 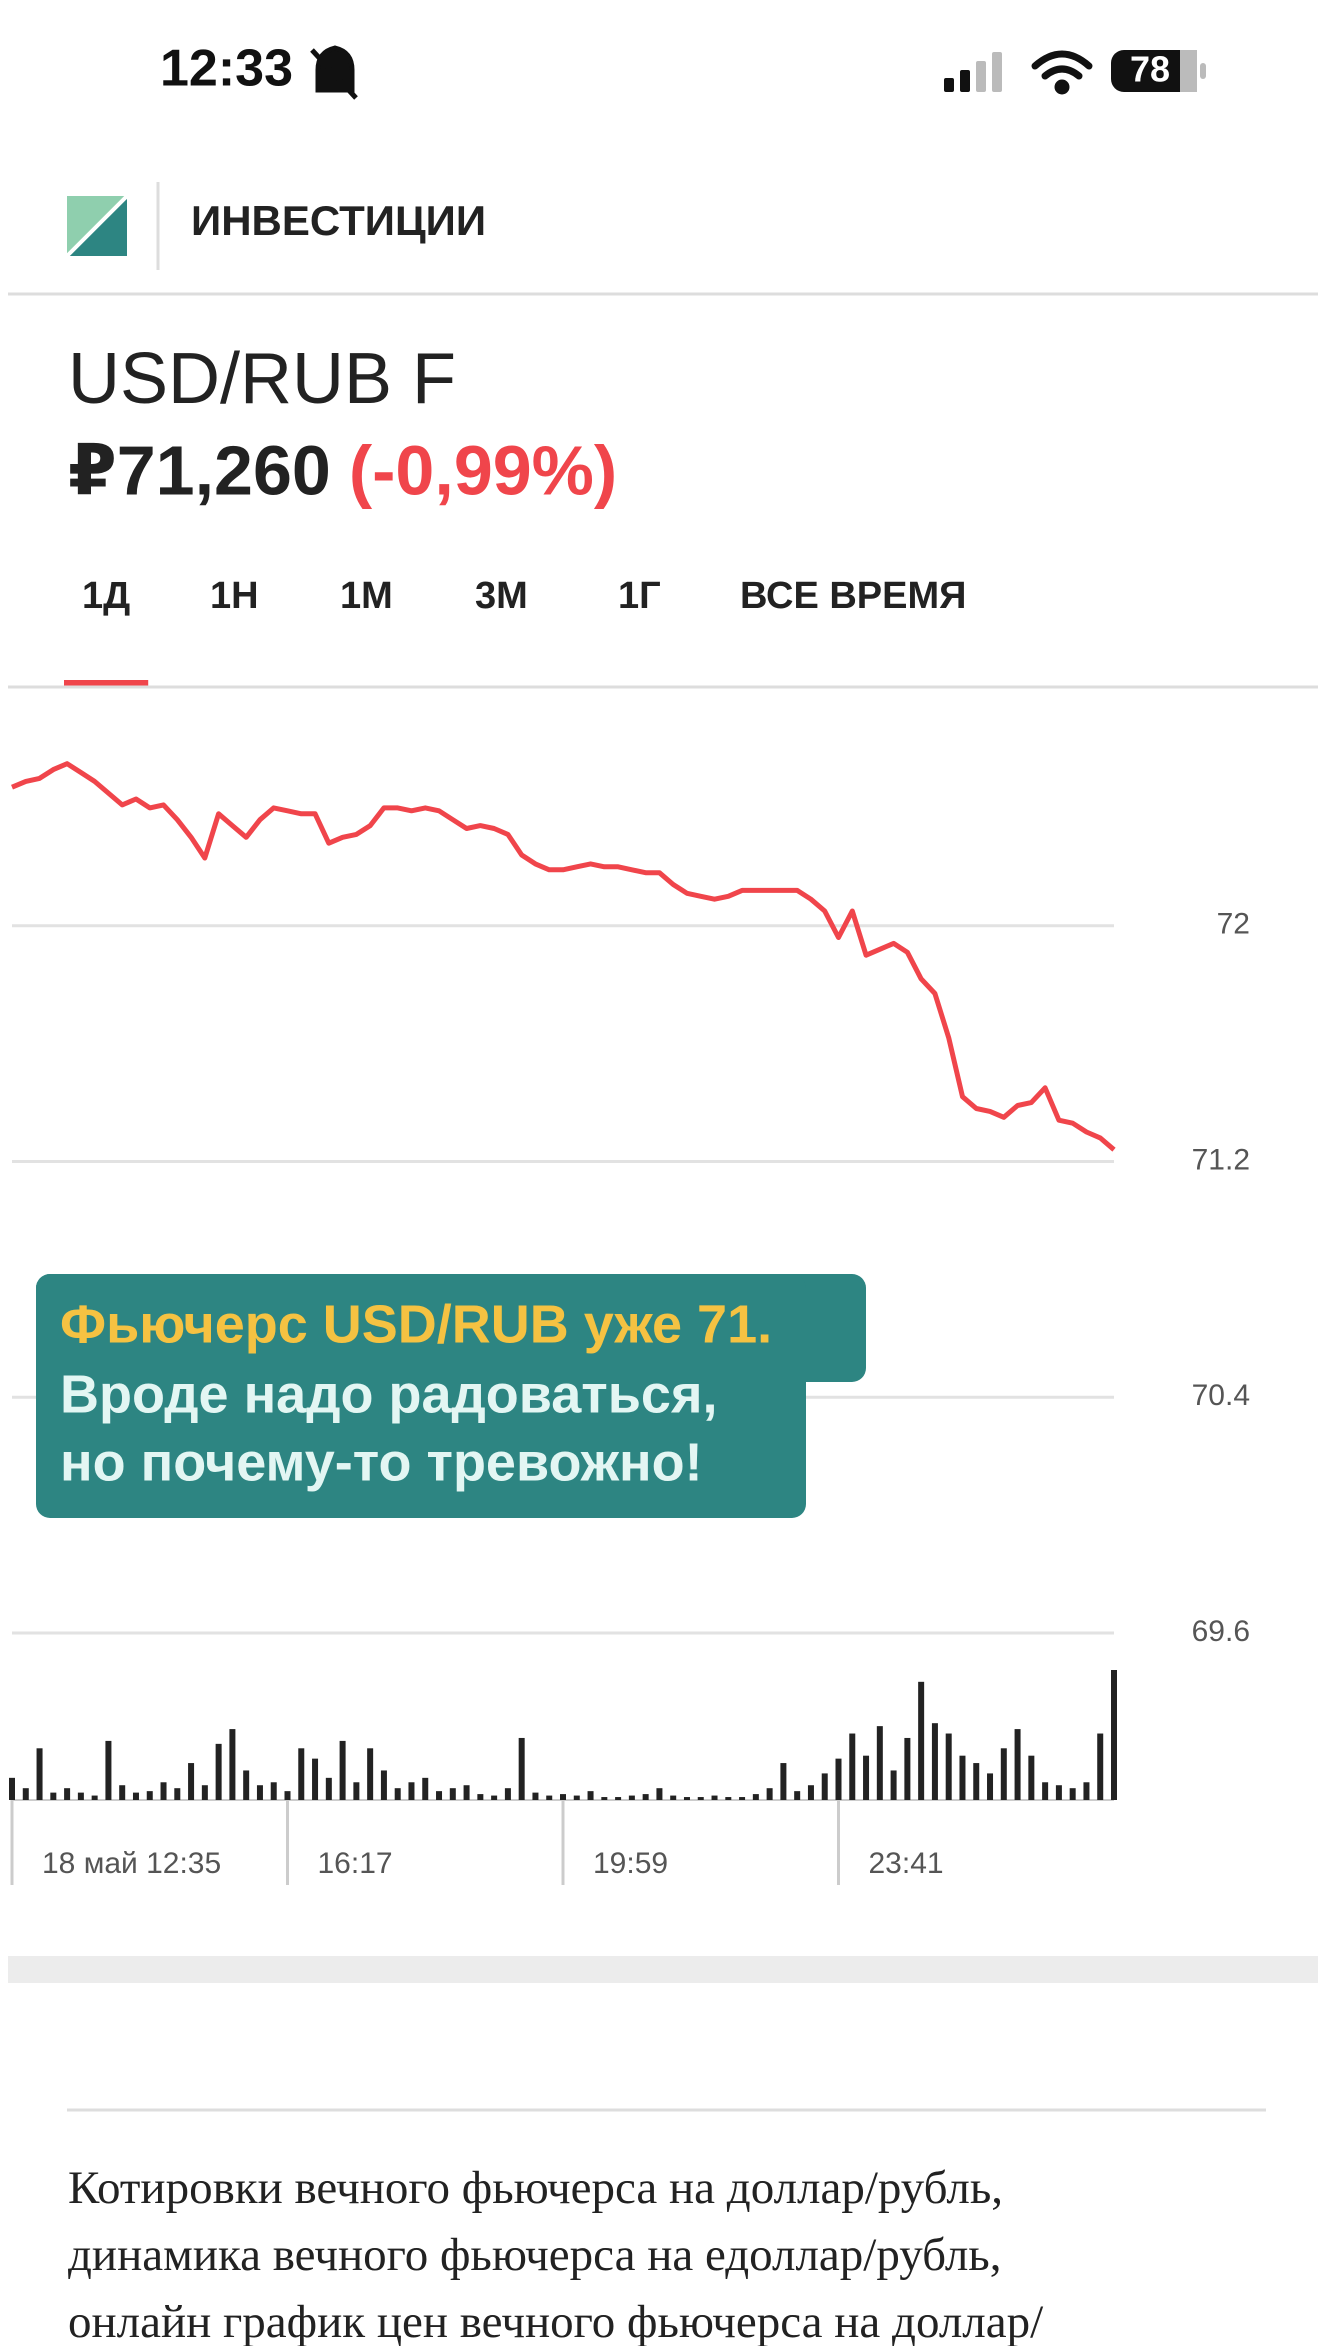 I want to click on period-tab: ВСЕ ВРЕМЯ, so click(x=853, y=596).